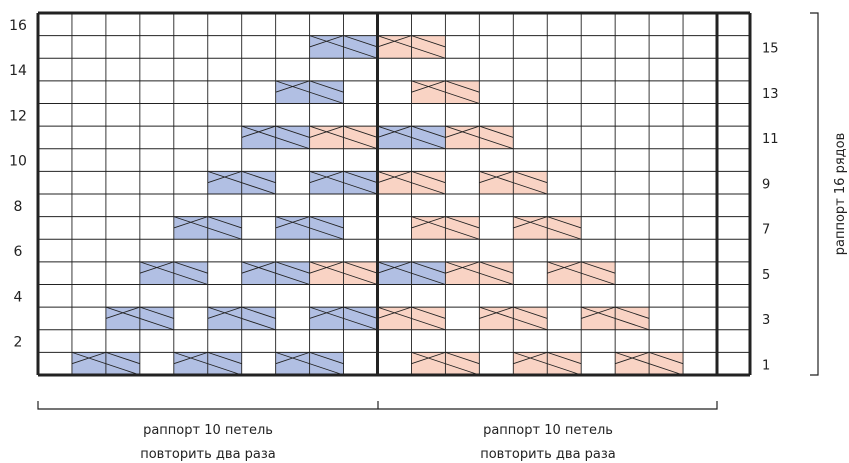  What do you see at coordinates (18, 343) in the screenshot?
I see `row-label-left: 2` at bounding box center [18, 343].